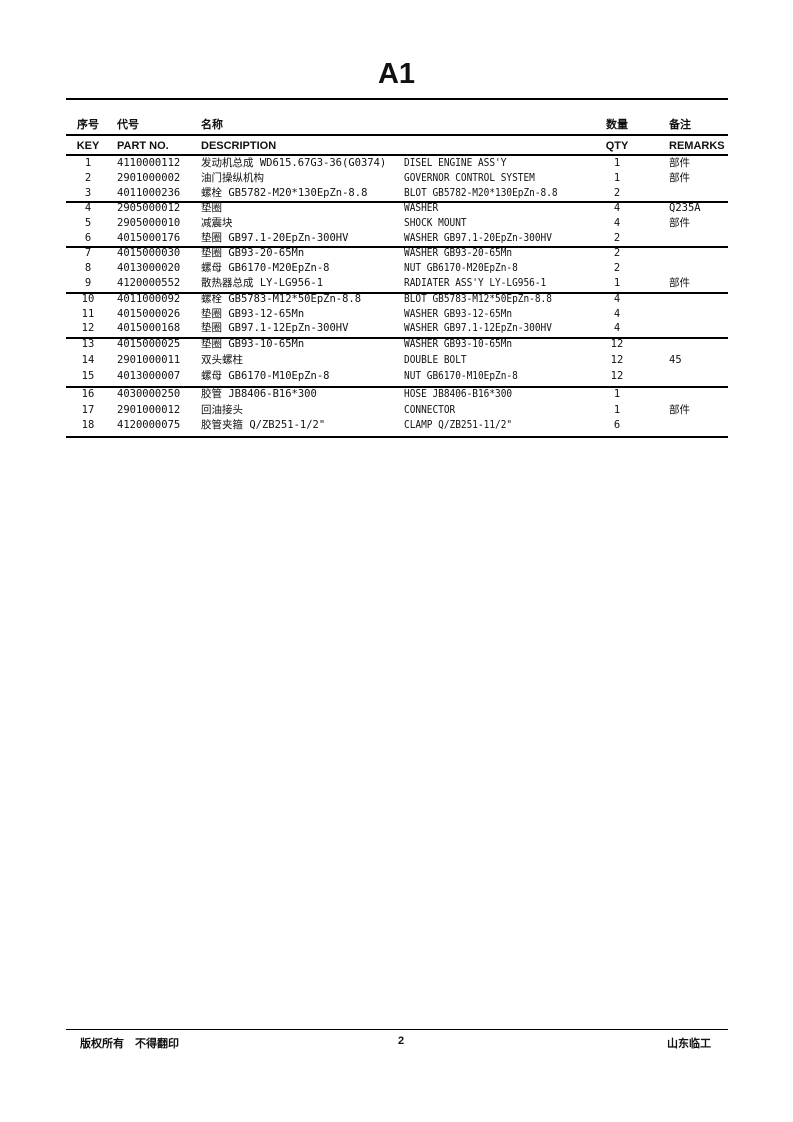  I want to click on cell-cn: 胶管 JB8406-B16*300, so click(259, 394).